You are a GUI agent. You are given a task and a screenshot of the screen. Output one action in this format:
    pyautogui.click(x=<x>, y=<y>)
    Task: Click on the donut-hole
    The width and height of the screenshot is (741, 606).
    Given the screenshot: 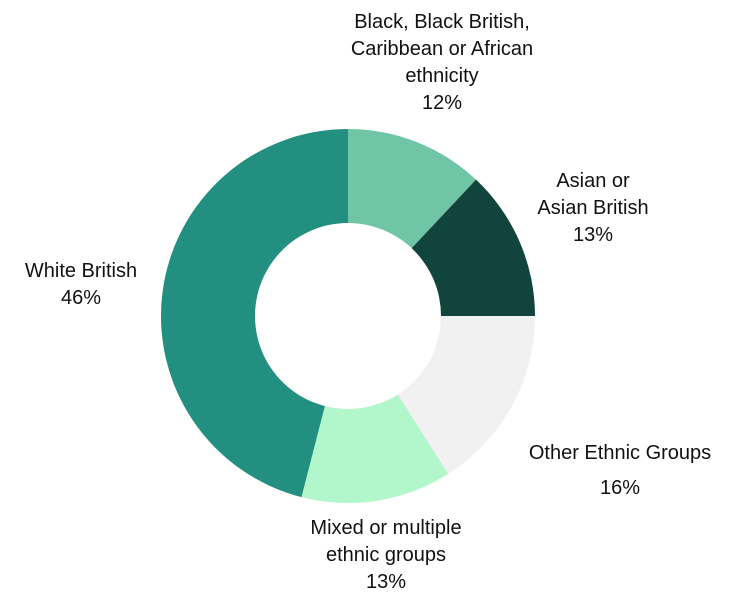 What is the action you would take?
    pyautogui.click(x=348, y=316)
    